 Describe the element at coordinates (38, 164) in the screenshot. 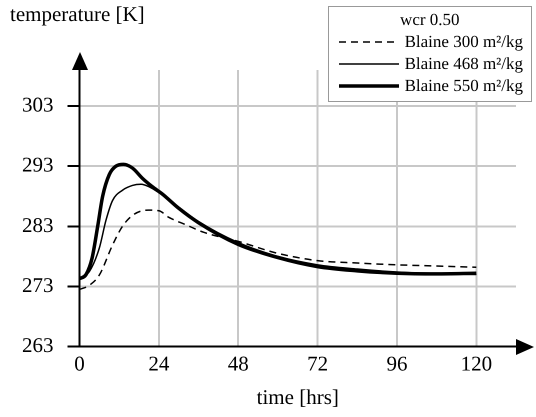

I see `y-tick-label: 293` at that location.